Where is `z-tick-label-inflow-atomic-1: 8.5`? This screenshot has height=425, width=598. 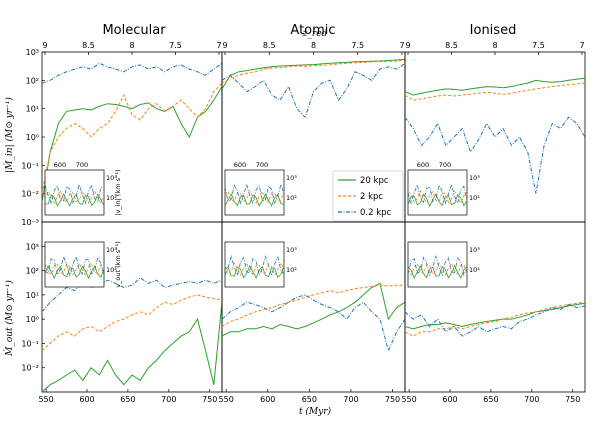 z-tick-label-inflow-atomic-1: 8.5 is located at coordinates (269, 45).